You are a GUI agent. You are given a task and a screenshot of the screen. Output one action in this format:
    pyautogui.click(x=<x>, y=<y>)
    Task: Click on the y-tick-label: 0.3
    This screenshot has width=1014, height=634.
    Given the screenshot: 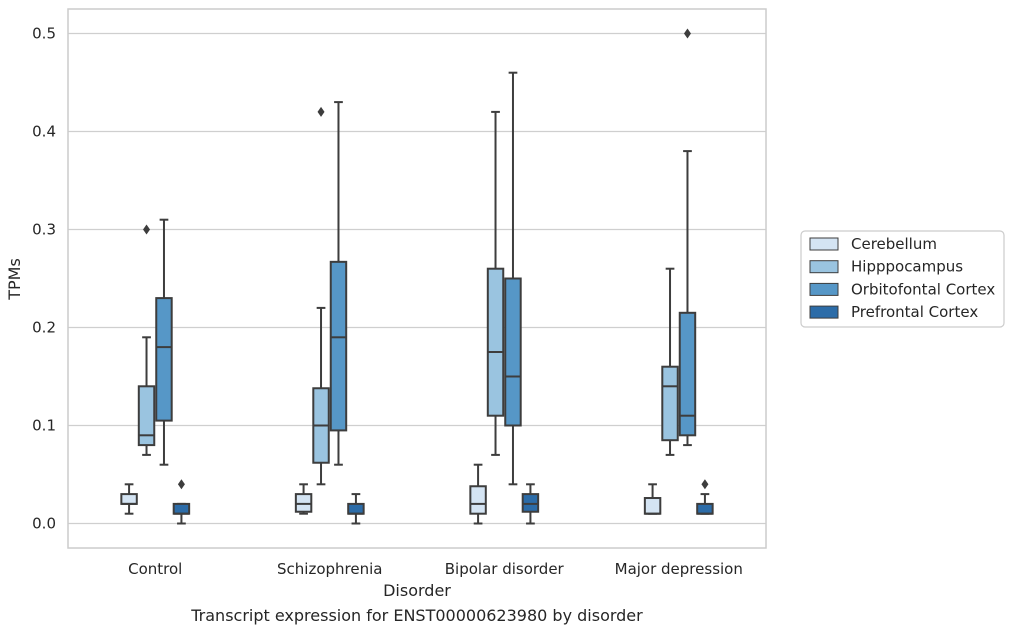 What is the action you would take?
    pyautogui.click(x=44, y=230)
    